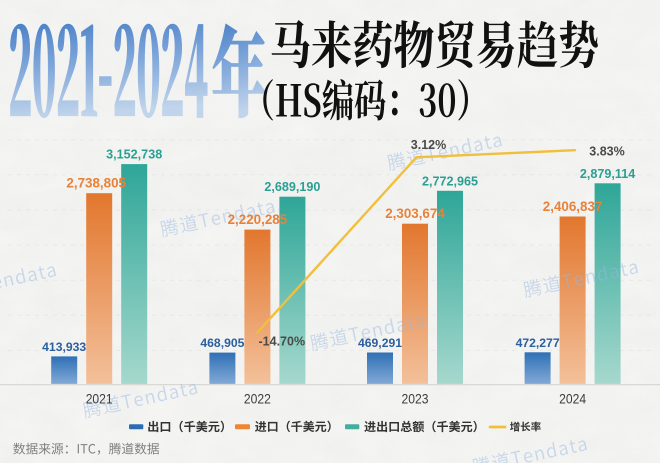 Image resolution: width=660 pixels, height=468 pixels. What do you see at coordinates (292, 187) in the screenshot?
I see `svg-text: 2,689,190` at bounding box center [292, 187].